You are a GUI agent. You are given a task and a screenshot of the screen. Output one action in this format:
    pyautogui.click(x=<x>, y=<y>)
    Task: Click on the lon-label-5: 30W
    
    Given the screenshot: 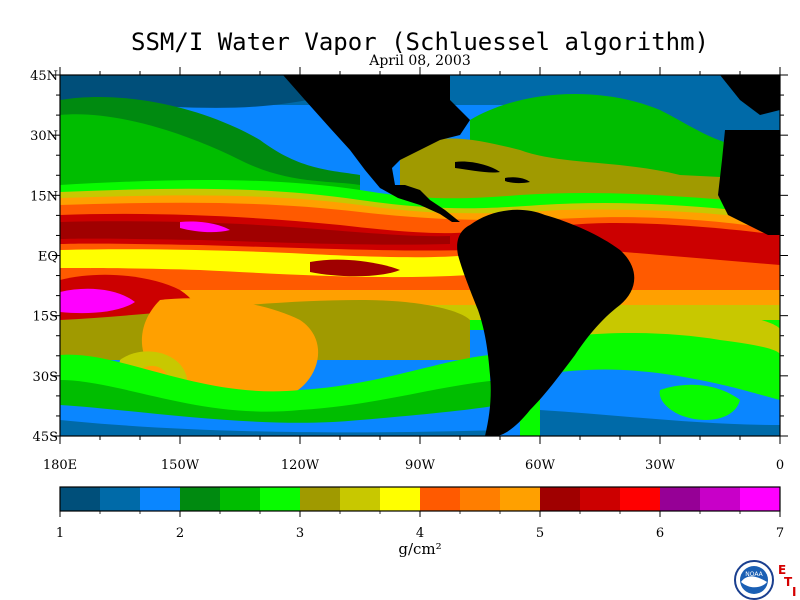 What is the action you would take?
    pyautogui.click(x=660, y=465)
    